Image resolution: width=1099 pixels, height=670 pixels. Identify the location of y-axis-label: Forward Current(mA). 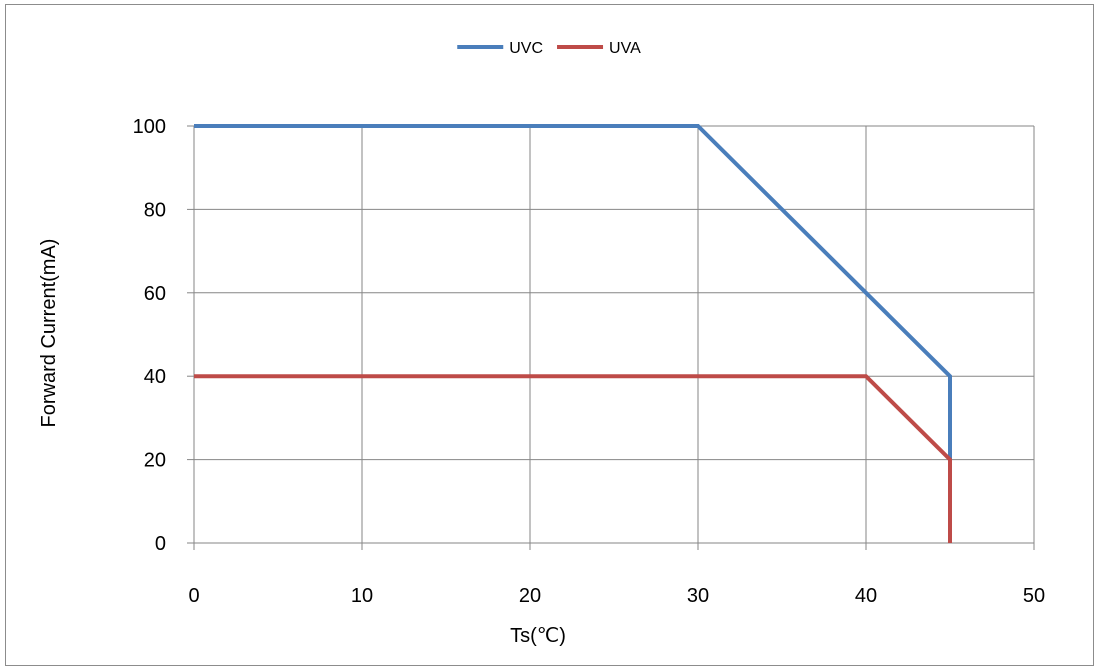
(49, 333).